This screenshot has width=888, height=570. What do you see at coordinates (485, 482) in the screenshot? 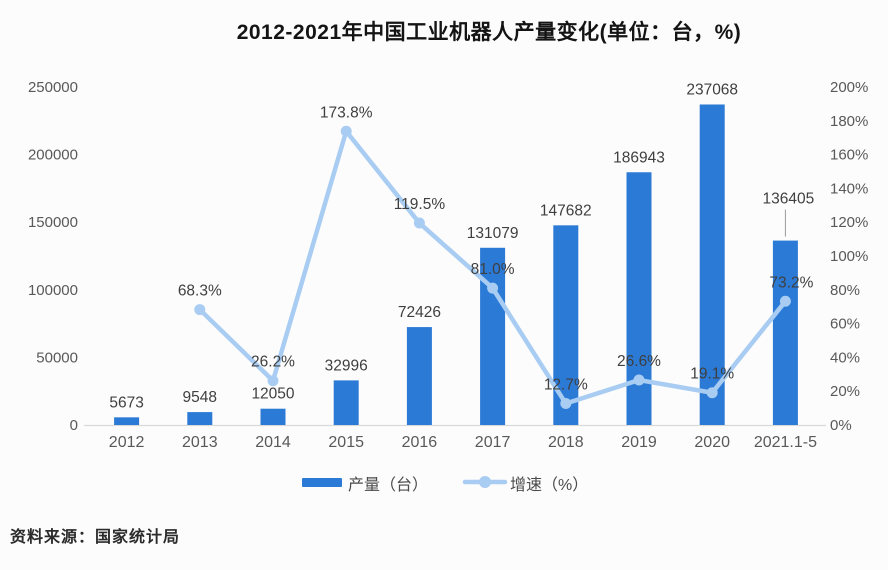
I see `legend-marker-growth` at bounding box center [485, 482].